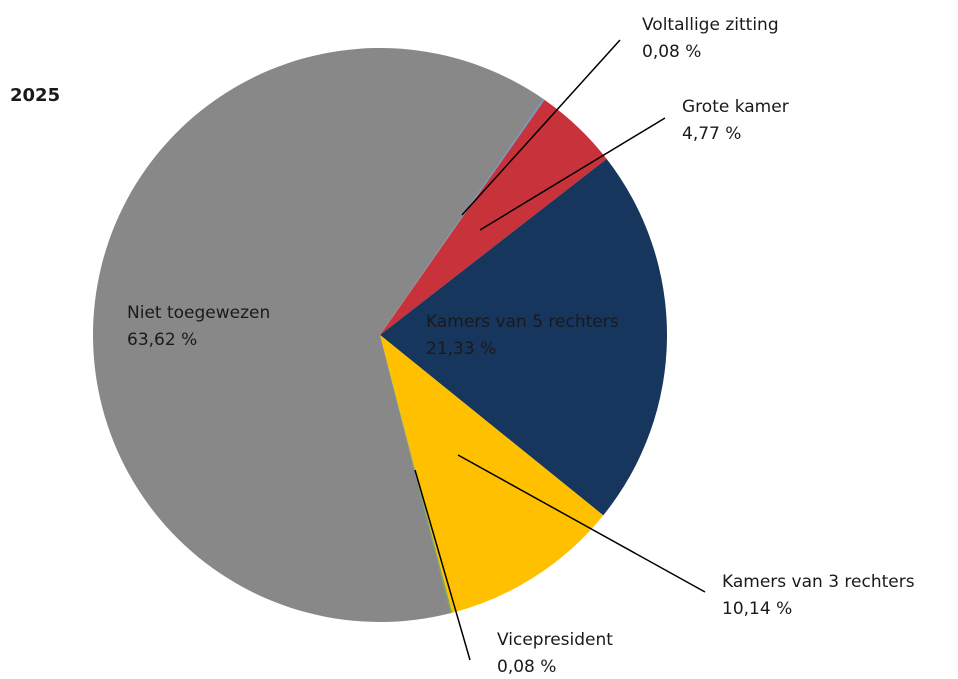 Image resolution: width=958 pixels, height=679 pixels. What do you see at coordinates (198, 313) in the screenshot?
I see `slice-label: Niet toegewezen` at bounding box center [198, 313].